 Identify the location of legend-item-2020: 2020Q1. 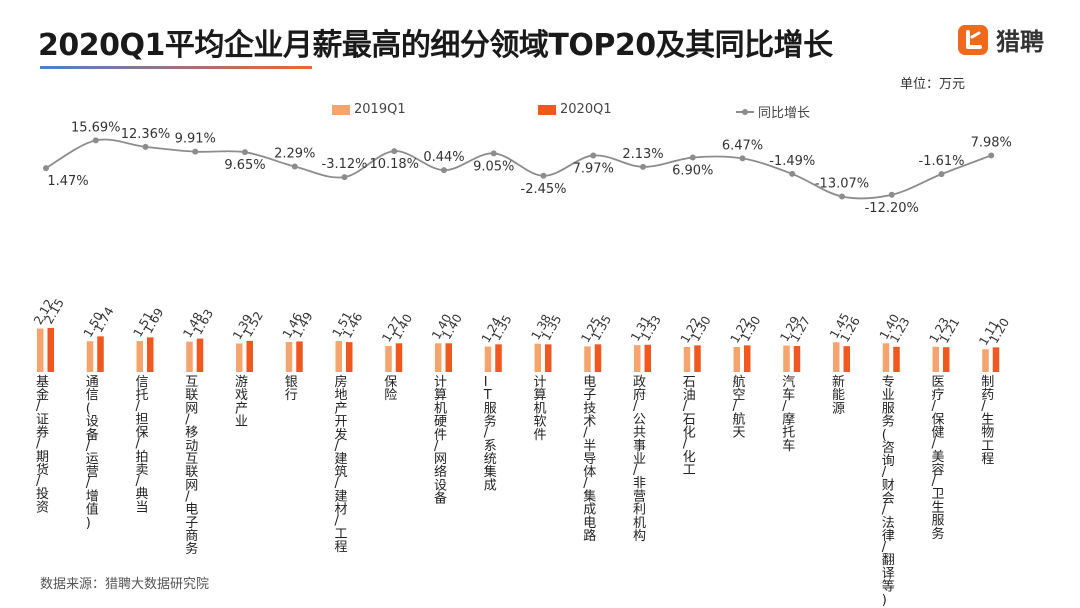
(575, 109).